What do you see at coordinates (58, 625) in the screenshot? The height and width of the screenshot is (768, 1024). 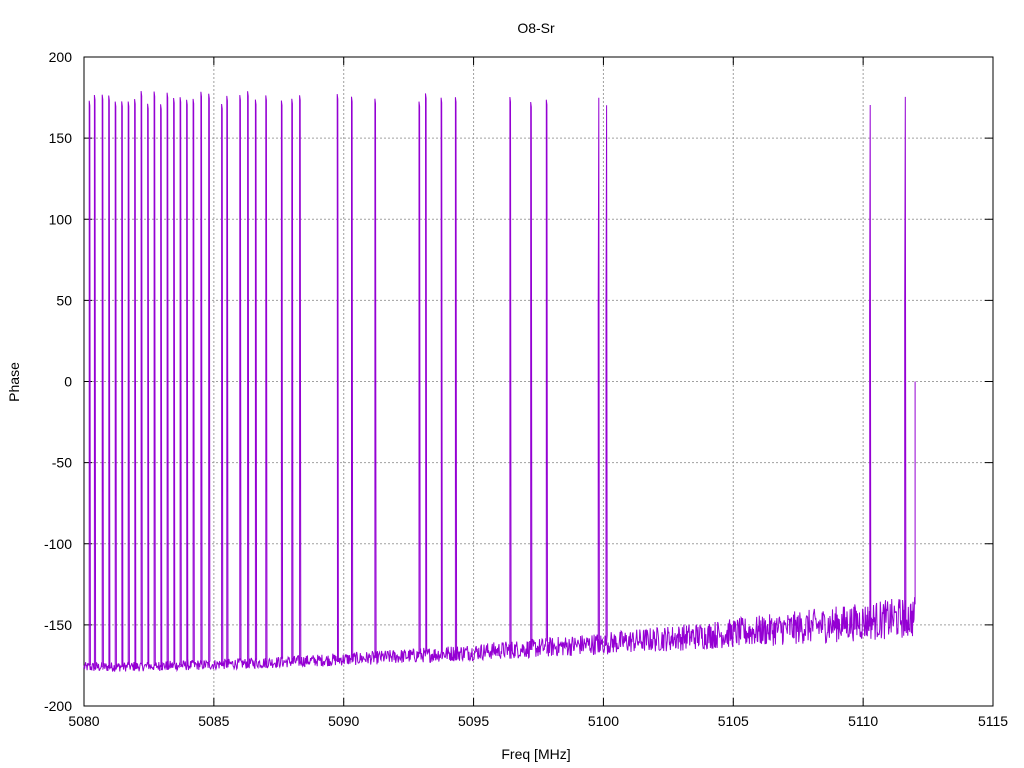 I see `y-tick-label: -150` at bounding box center [58, 625].